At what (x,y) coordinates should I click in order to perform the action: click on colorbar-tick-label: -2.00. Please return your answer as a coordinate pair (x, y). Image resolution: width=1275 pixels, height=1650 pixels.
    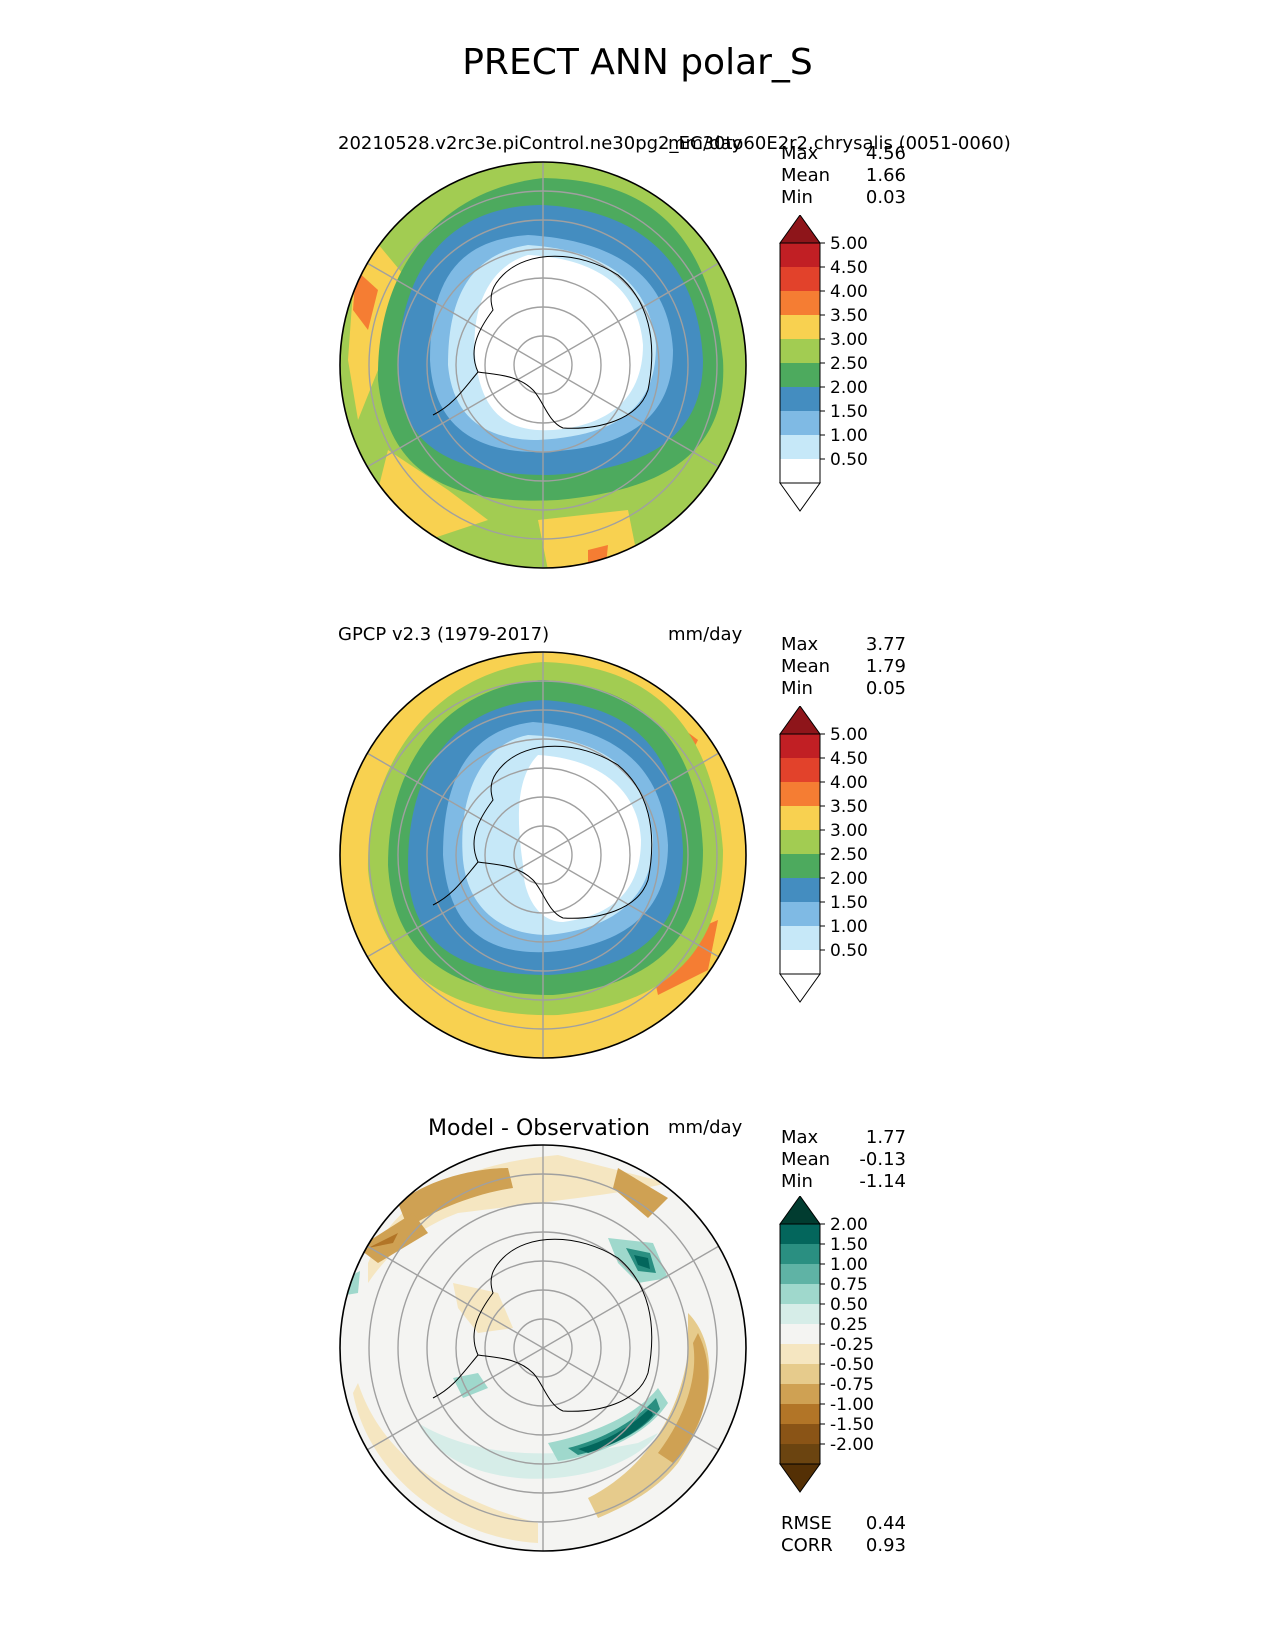
    Looking at the image, I should click on (852, 1445).